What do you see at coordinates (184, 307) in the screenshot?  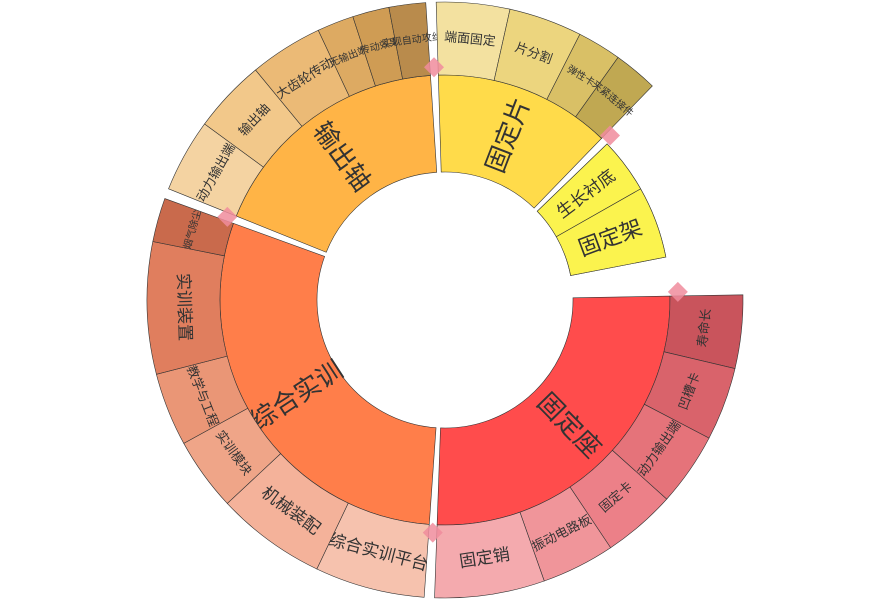 I see `outer-label: 实训装置` at bounding box center [184, 307].